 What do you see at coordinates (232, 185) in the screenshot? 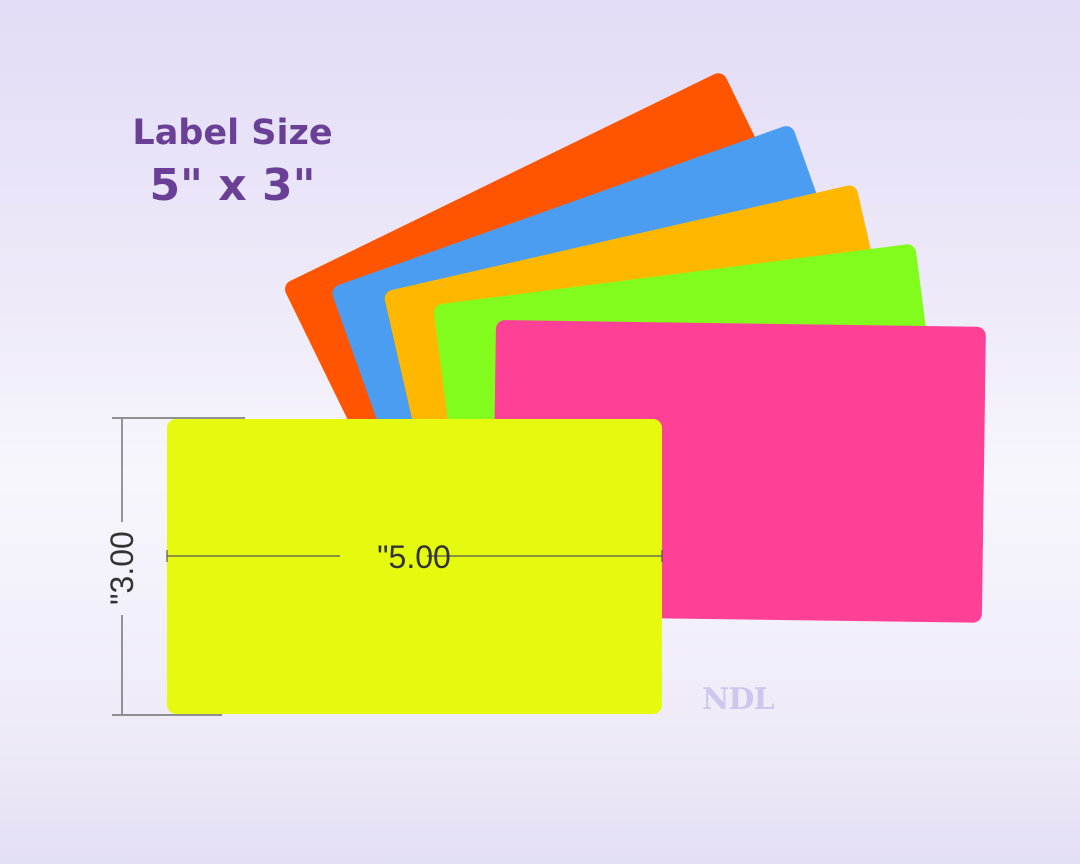
I see `heading-dimensions: 5" x 3"` at bounding box center [232, 185].